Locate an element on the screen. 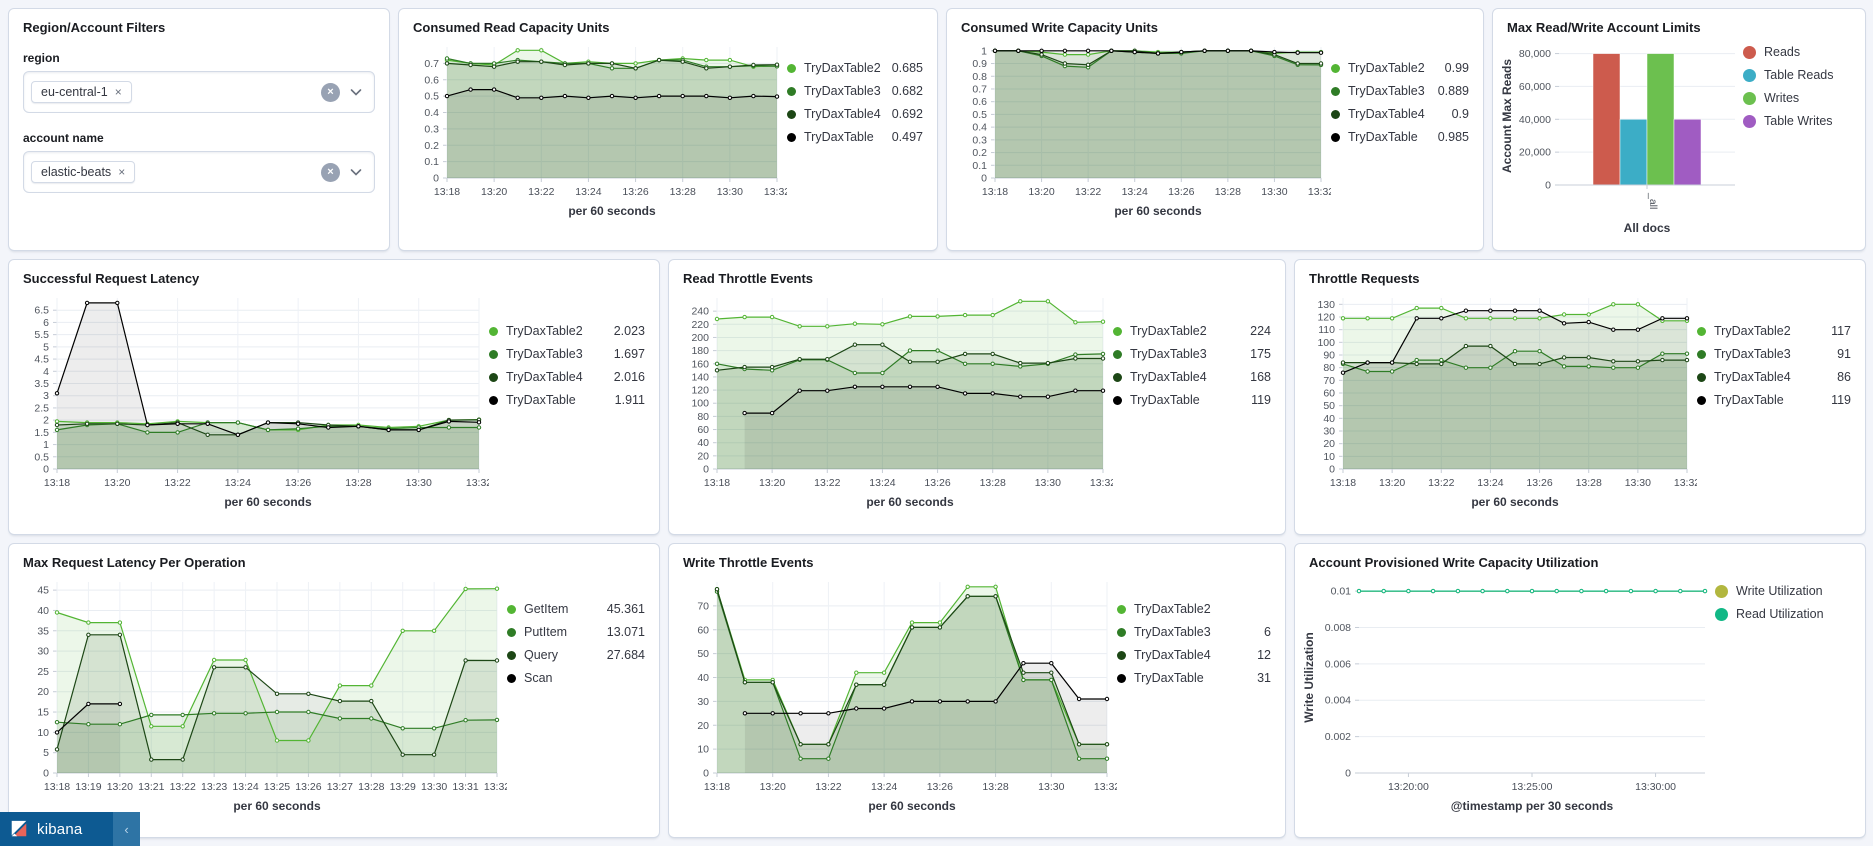  series-name: TryDaxTable3 is located at coordinates (1752, 354).